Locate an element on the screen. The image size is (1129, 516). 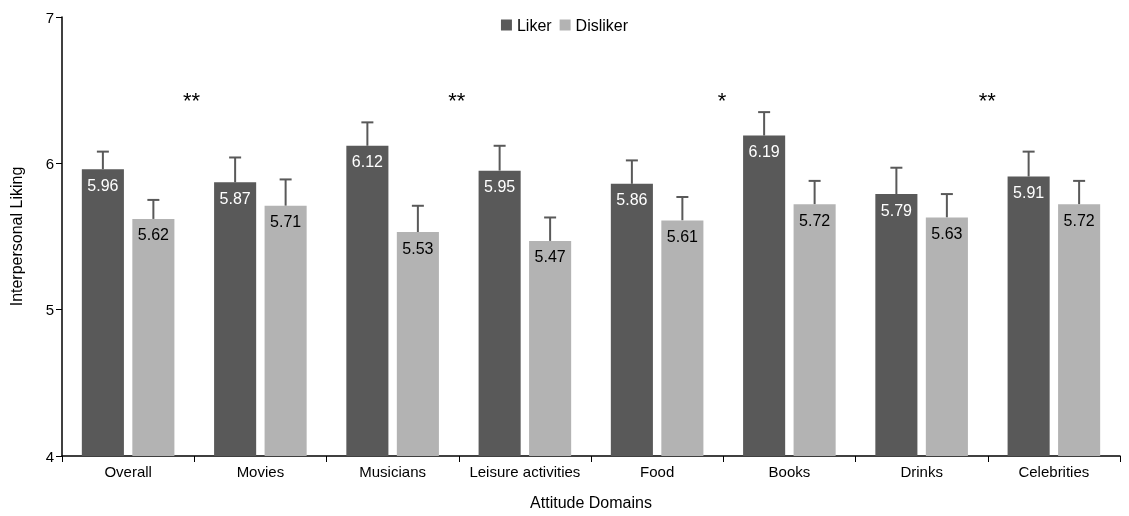
data-label: 5.61 is located at coordinates (682, 236).